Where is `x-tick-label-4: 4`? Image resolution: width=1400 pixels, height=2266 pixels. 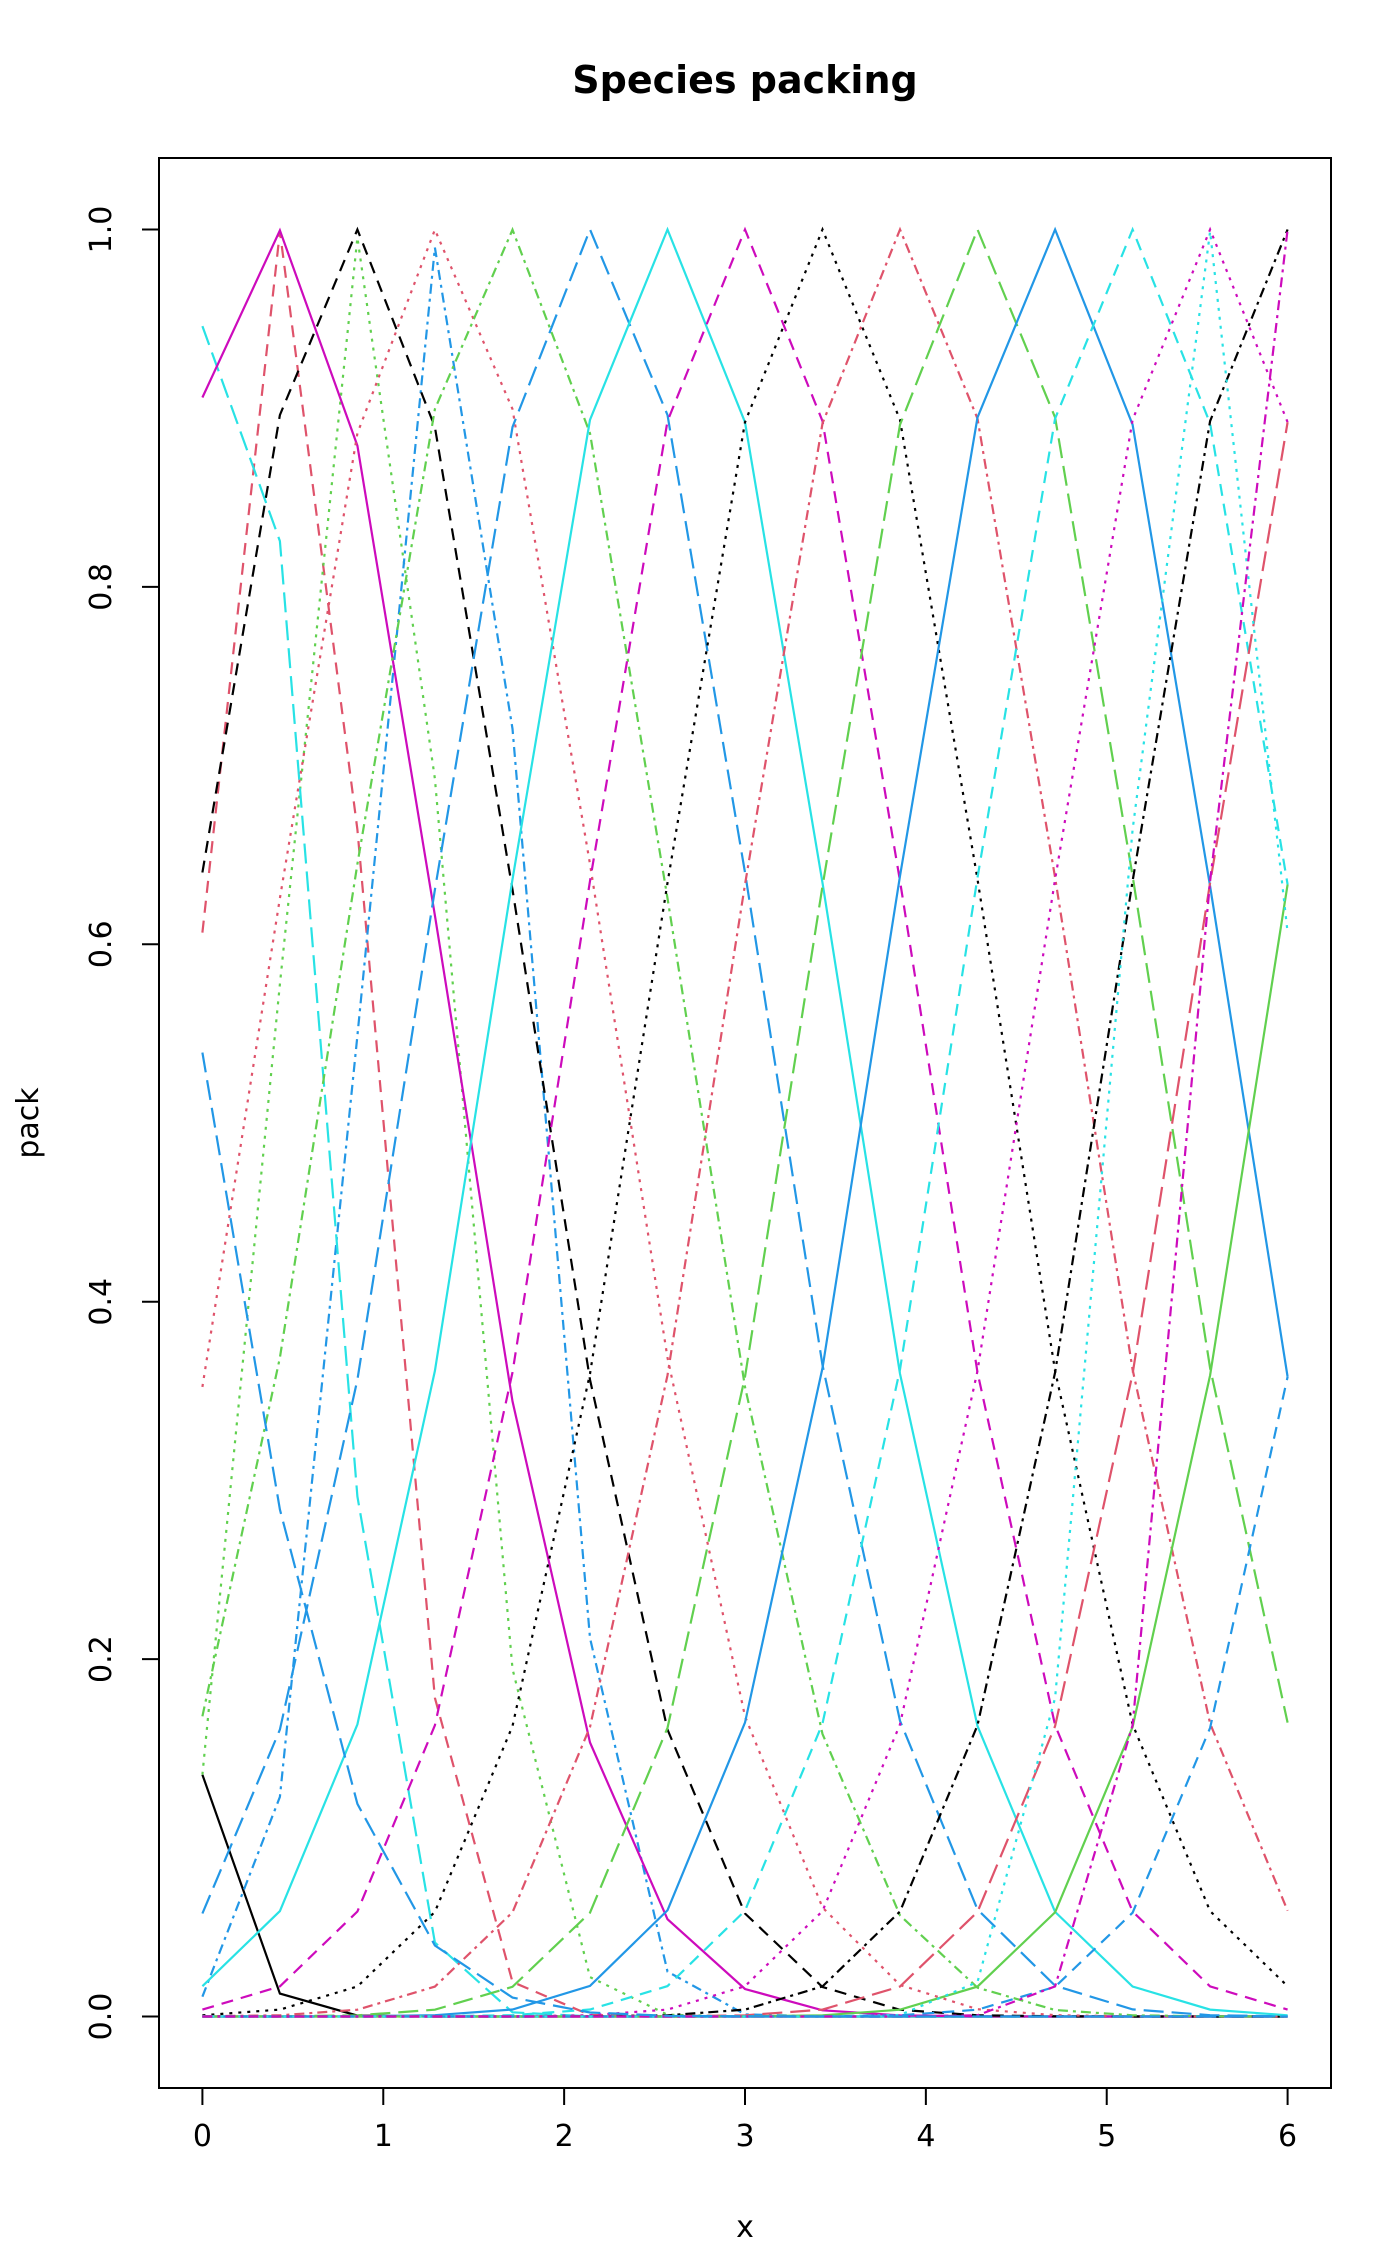
x-tick-label-4: 4 is located at coordinates (925, 2136).